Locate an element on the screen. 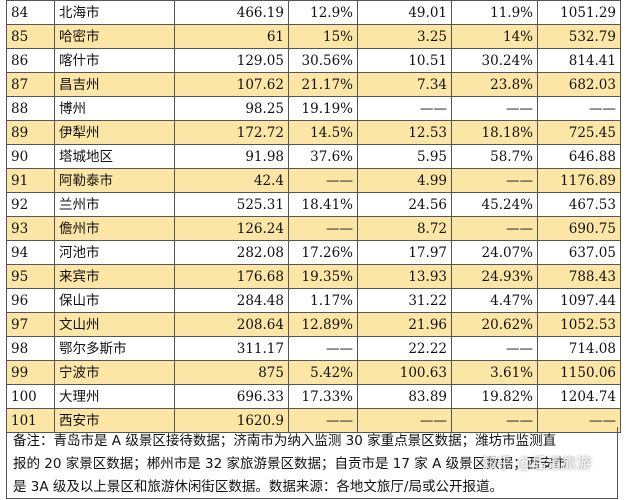 This screenshot has width=626, height=500. city-cell: 文山州 is located at coordinates (114, 324).